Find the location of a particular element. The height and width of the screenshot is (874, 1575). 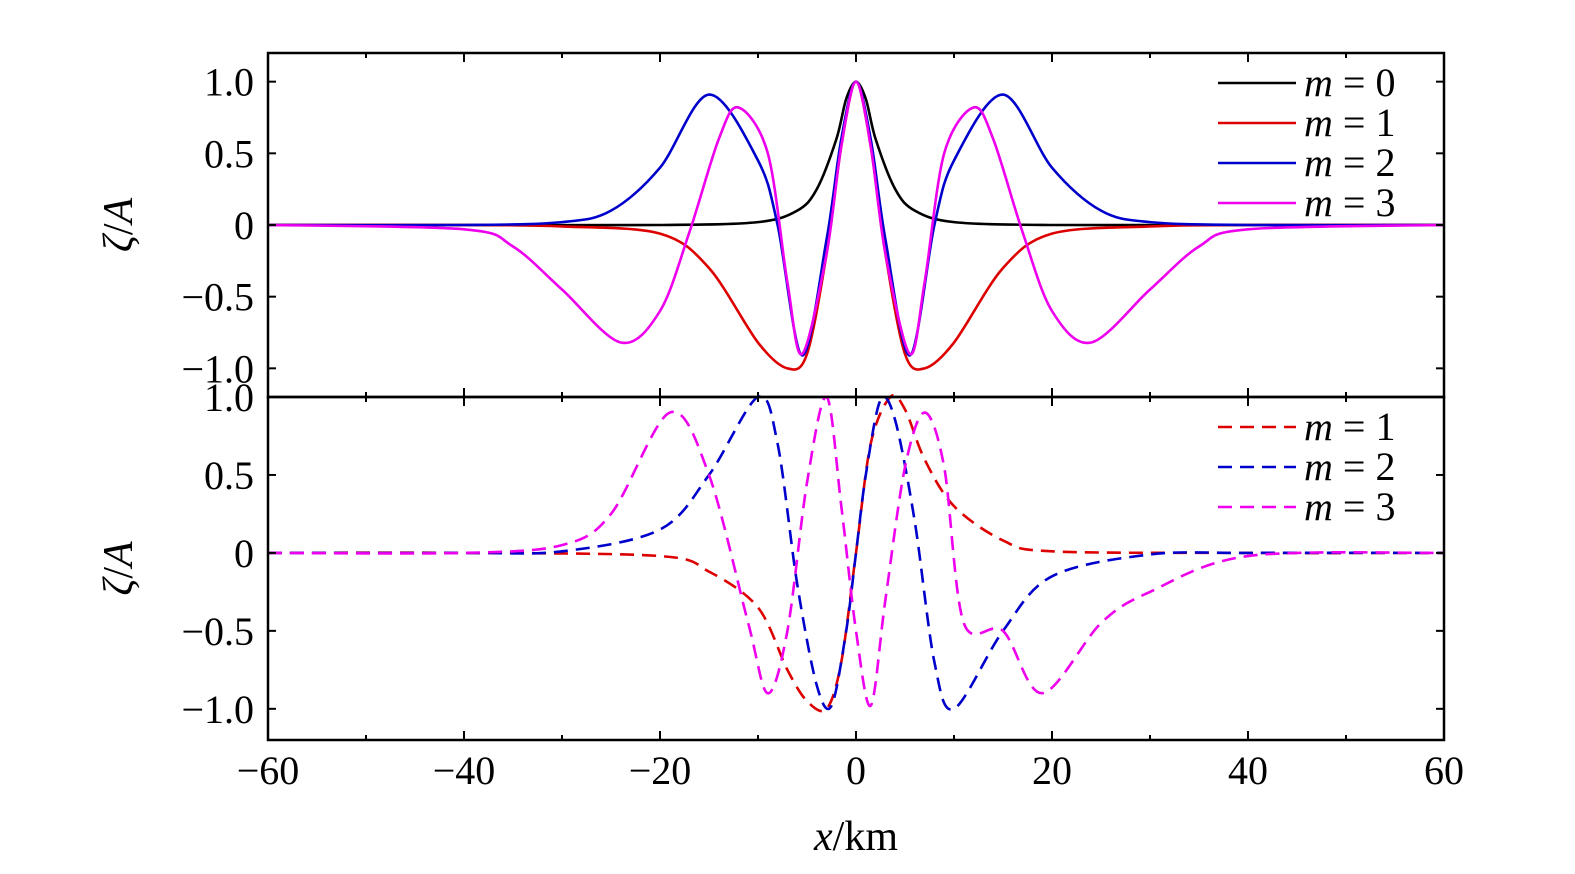

top-ylabel-part2: A is located at coordinates (119, 211).